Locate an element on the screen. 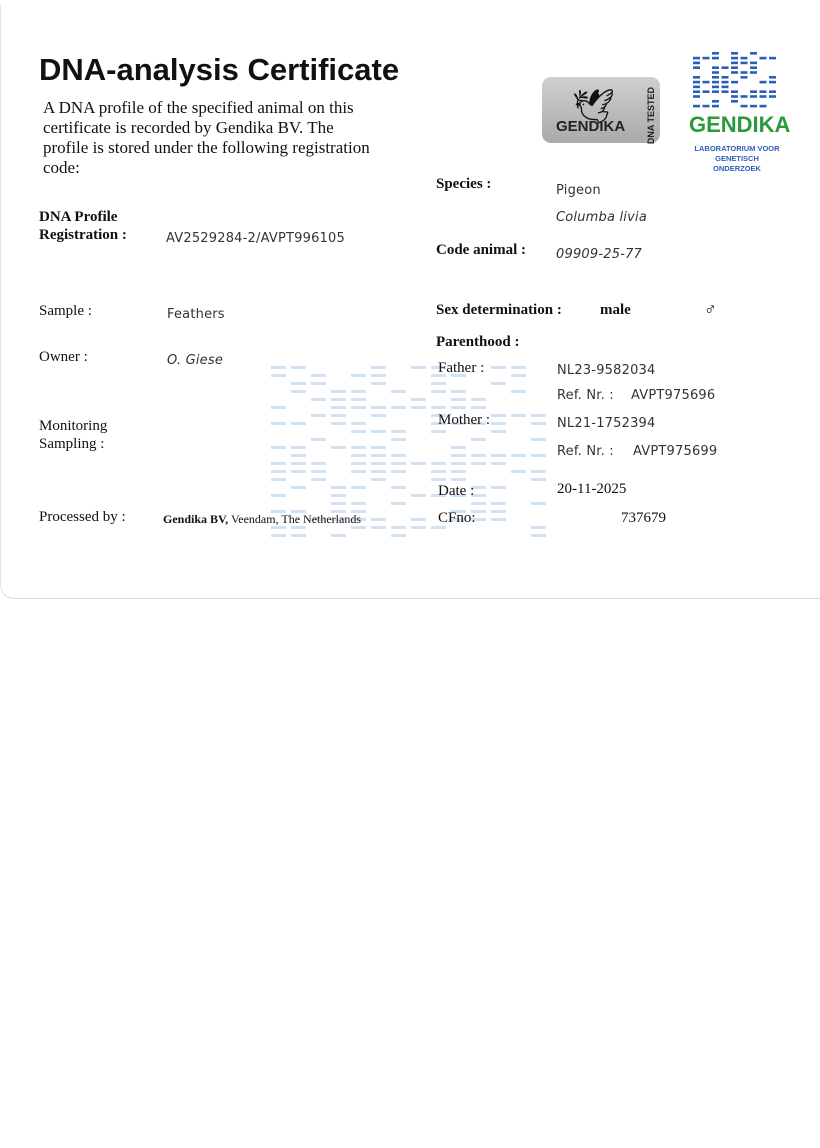  mother-ref-value: AVPT975699 is located at coordinates (675, 451).